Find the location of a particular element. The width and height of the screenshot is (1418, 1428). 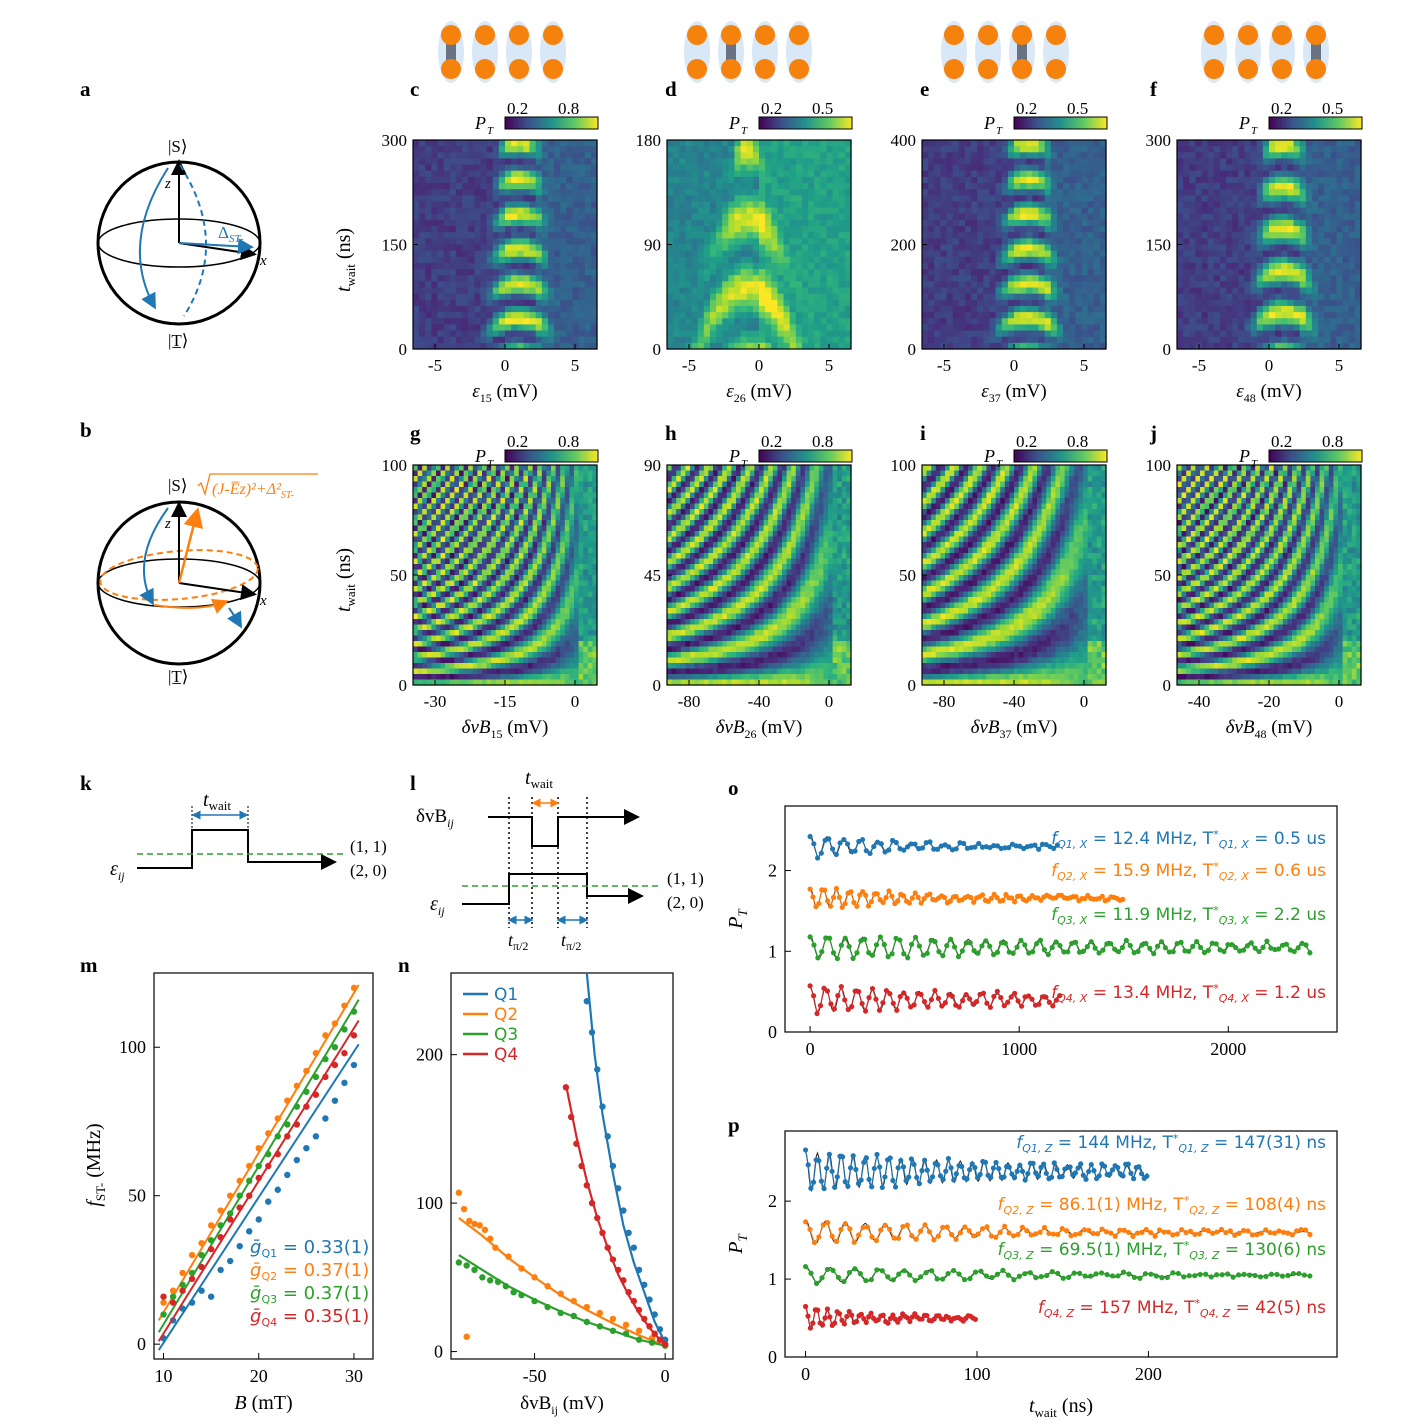

coupling-bar is located at coordinates (1022, 52).